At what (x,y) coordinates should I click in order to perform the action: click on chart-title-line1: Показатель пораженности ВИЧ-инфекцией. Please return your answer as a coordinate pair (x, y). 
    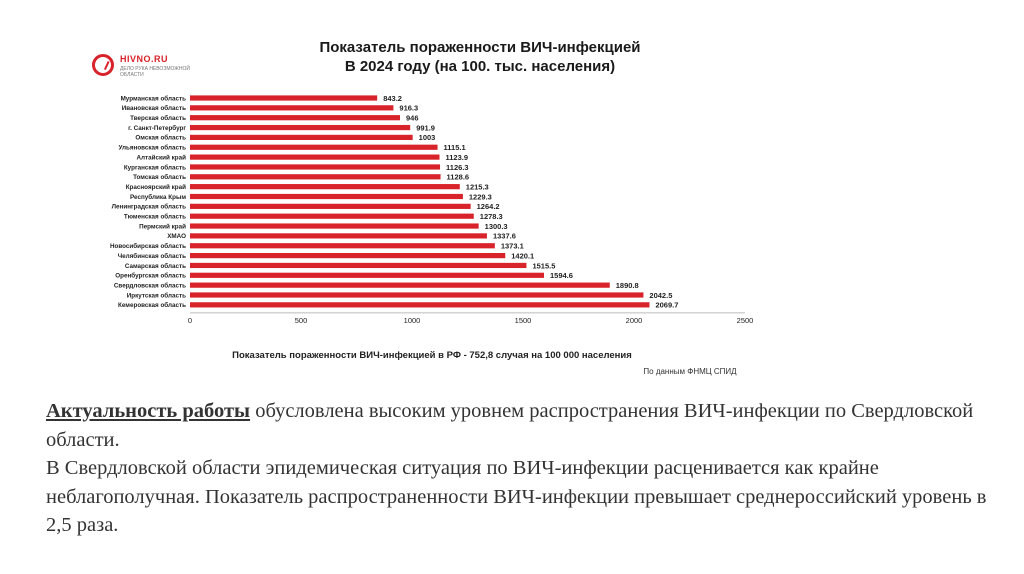
    Looking at the image, I should click on (479, 47).